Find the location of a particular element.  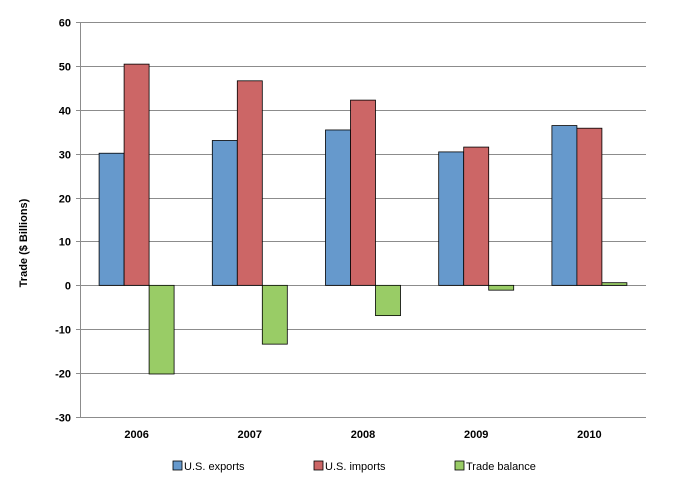

legend-label: U.S. exports is located at coordinates (214, 467).